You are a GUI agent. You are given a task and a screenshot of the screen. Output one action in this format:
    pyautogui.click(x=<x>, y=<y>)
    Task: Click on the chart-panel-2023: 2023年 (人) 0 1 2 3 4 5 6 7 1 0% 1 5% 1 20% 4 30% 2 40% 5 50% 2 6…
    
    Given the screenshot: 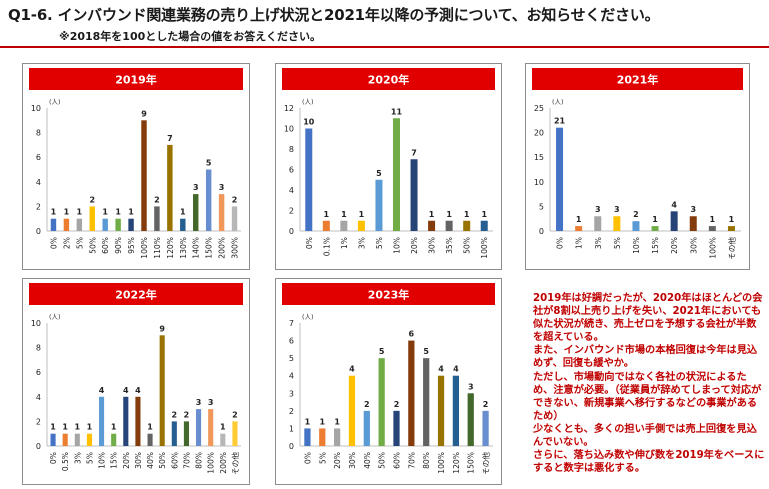 What is the action you would take?
    pyautogui.click(x=388, y=381)
    